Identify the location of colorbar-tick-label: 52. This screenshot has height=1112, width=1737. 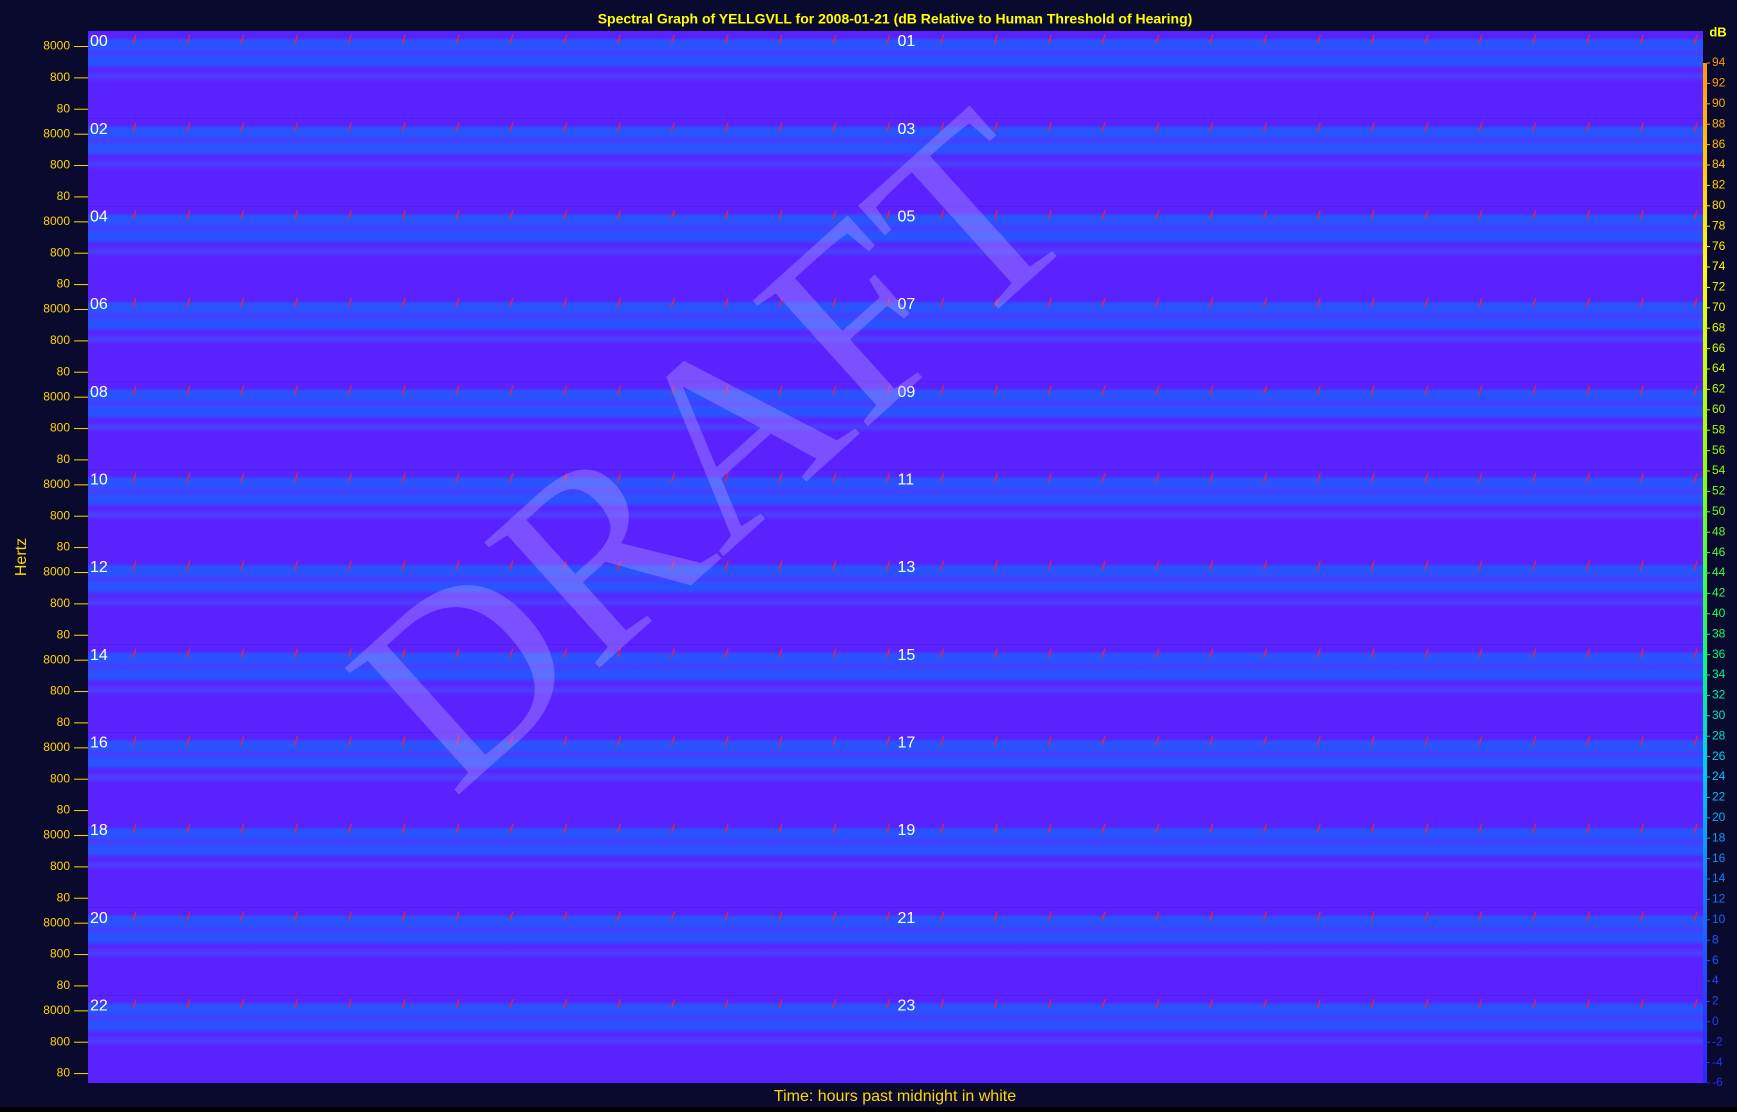
(1719, 491).